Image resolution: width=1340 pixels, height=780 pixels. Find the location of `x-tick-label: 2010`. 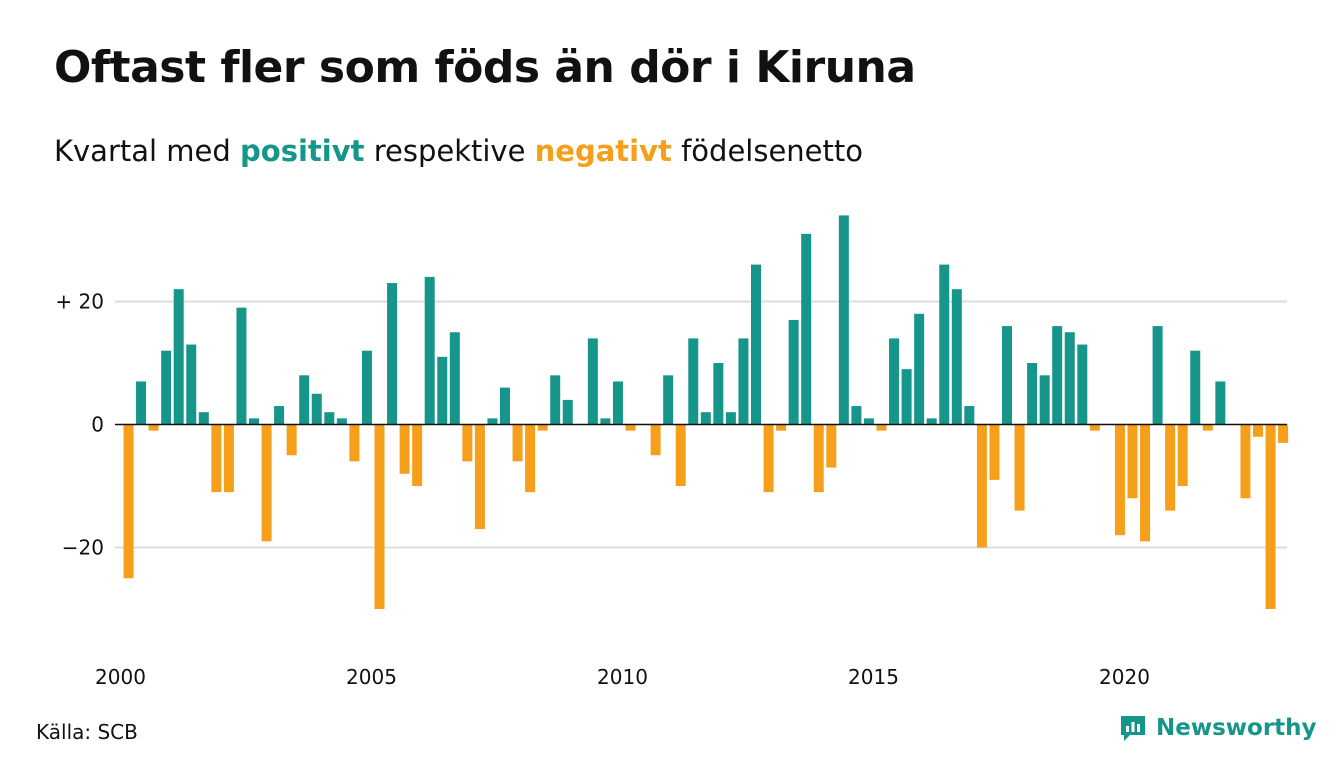

x-tick-label: 2010 is located at coordinates (622, 677).